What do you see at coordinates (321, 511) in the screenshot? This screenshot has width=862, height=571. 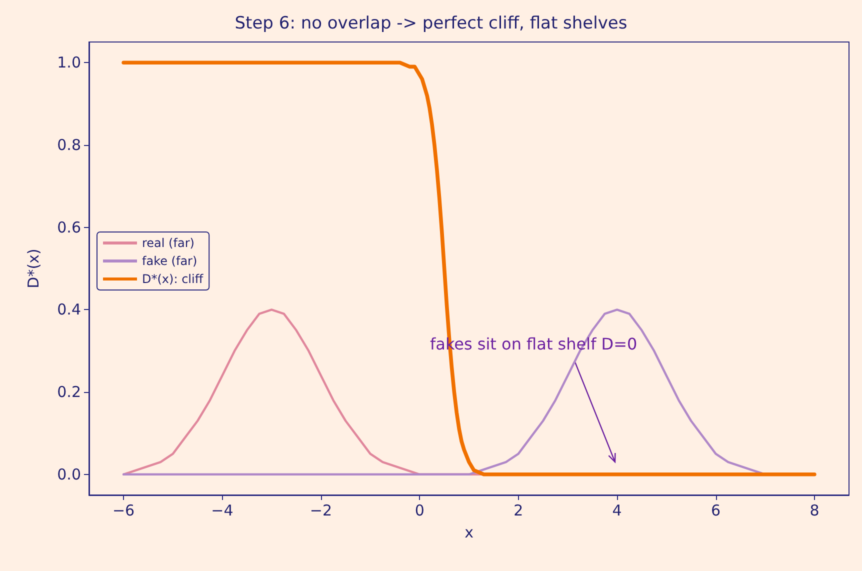 I see `x-tick-label: −2` at bounding box center [321, 511].